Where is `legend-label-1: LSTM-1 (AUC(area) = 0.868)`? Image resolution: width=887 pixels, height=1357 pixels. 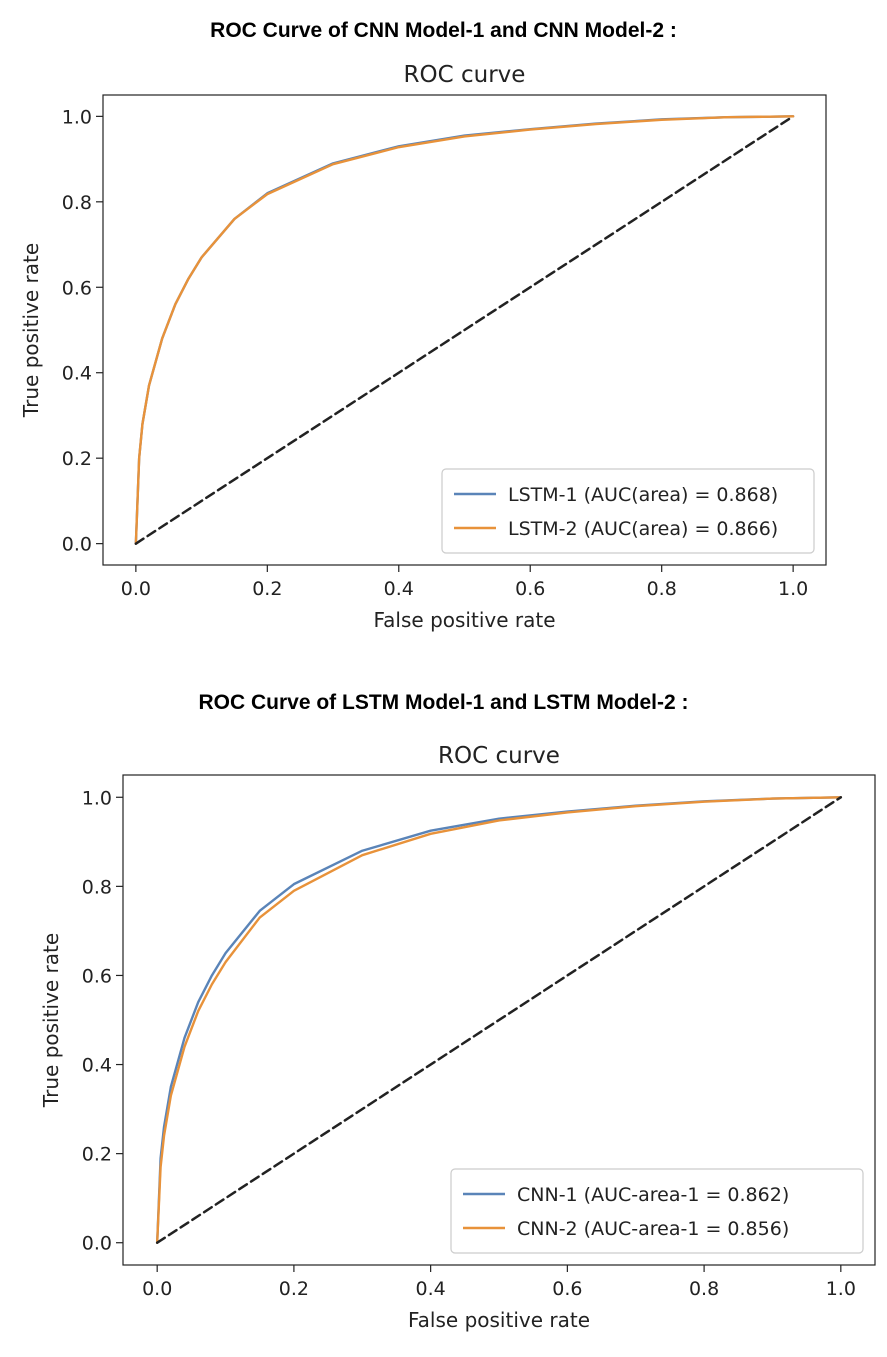 legend-label-1: LSTM-1 (AUC(area) = 0.868) is located at coordinates (643, 495).